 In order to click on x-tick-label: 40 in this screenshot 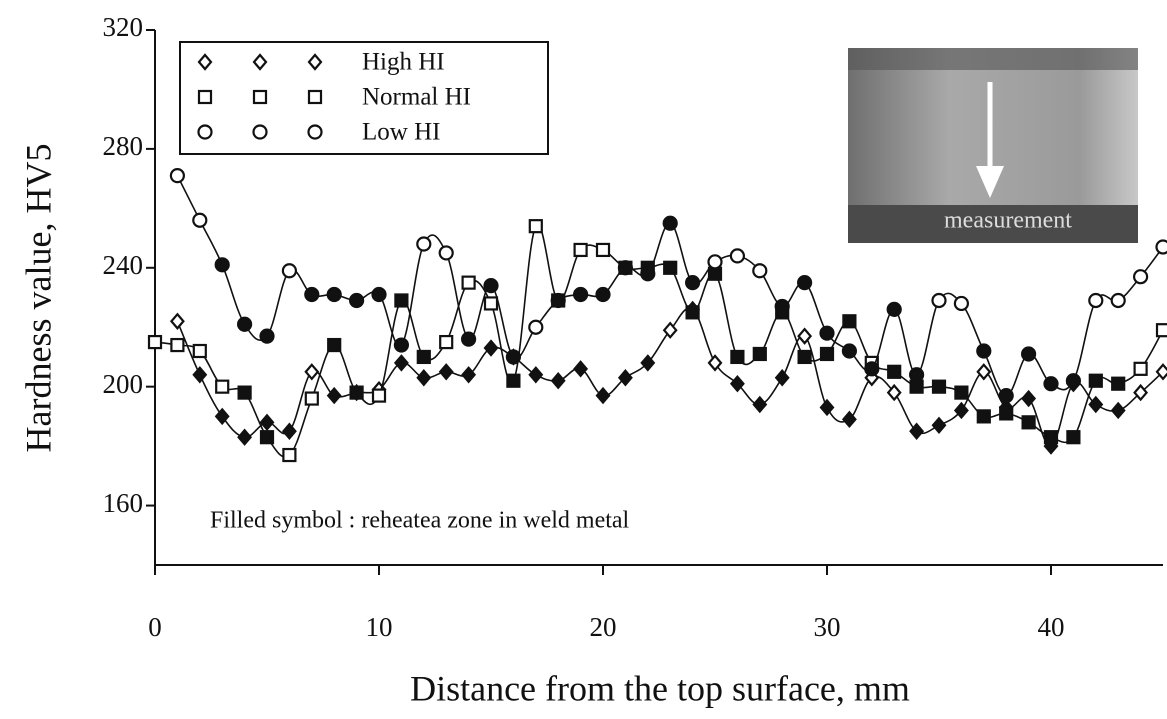, I will do `click(1051, 627)`.